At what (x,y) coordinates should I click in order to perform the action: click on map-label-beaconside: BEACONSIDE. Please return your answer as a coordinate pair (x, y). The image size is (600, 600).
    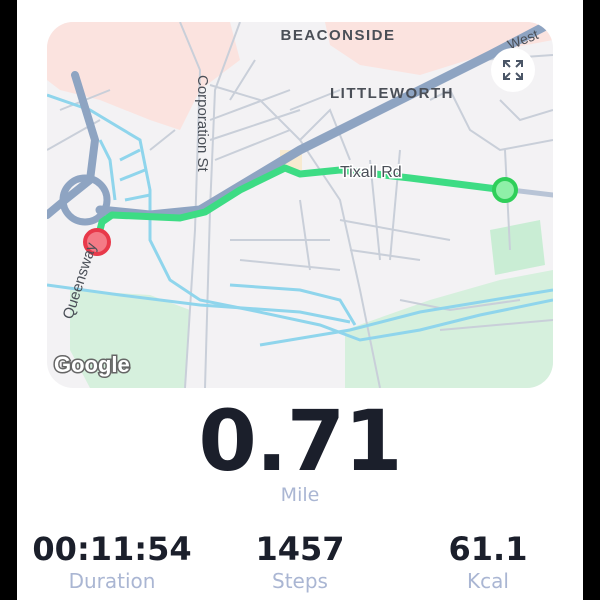
    Looking at the image, I should click on (337, 35).